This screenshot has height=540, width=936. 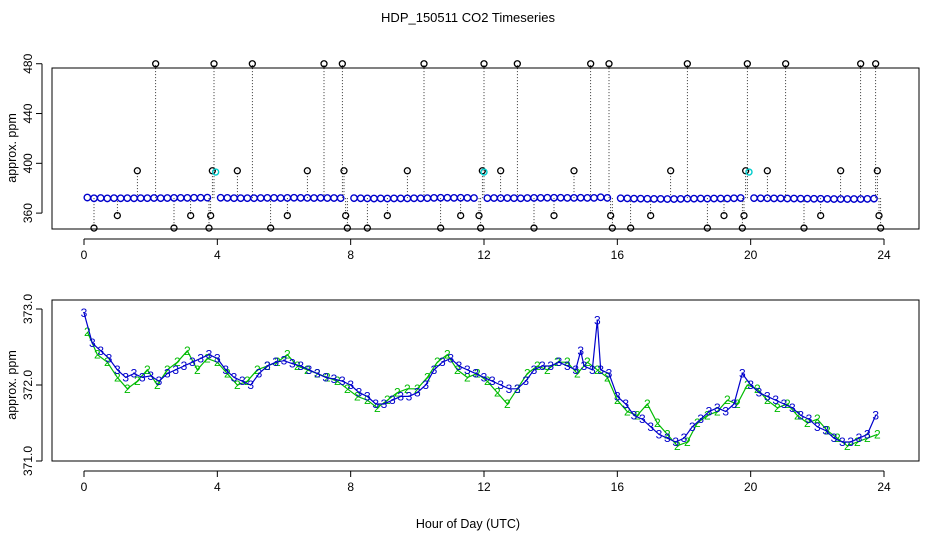 What do you see at coordinates (751, 487) in the screenshot?
I see `bottom-x-tick-label: 20` at bounding box center [751, 487].